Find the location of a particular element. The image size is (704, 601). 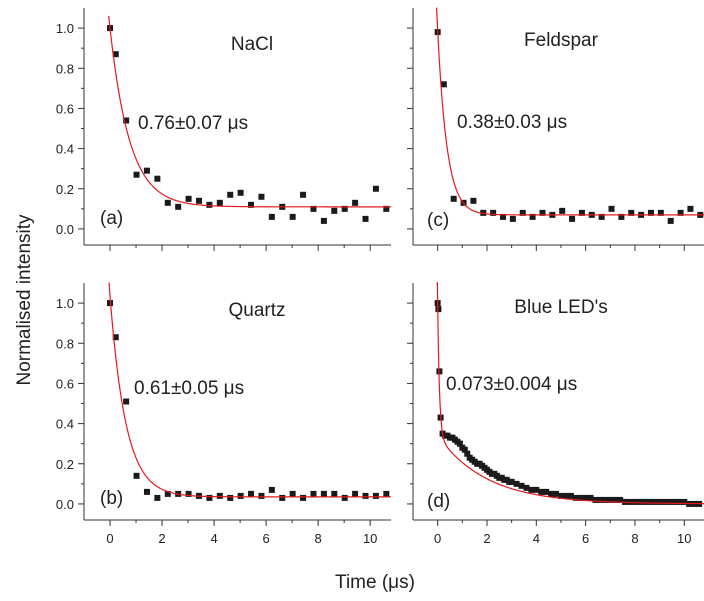

x-tick-label: 8 is located at coordinates (634, 538).